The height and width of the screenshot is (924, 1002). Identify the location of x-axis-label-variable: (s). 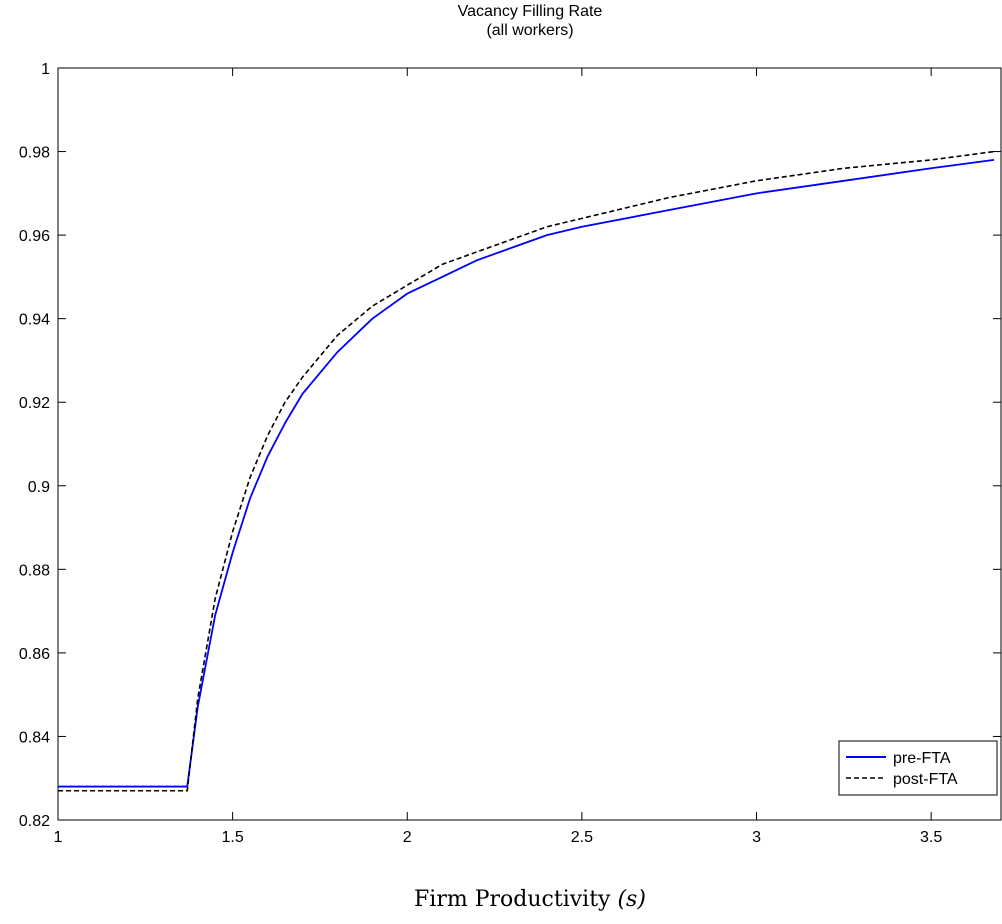
(631, 899).